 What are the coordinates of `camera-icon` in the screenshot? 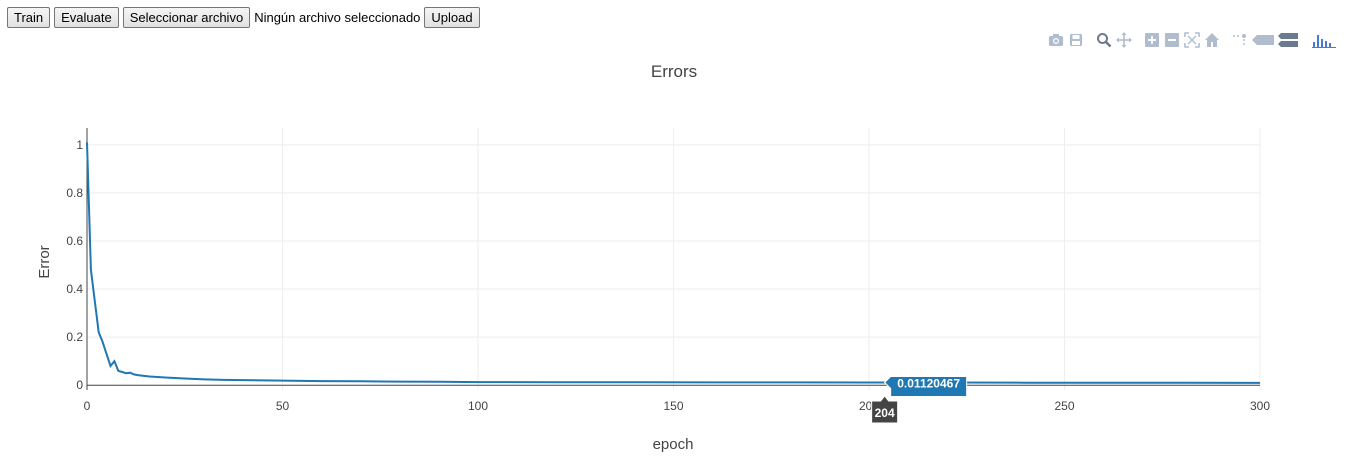 It's located at (1056, 40).